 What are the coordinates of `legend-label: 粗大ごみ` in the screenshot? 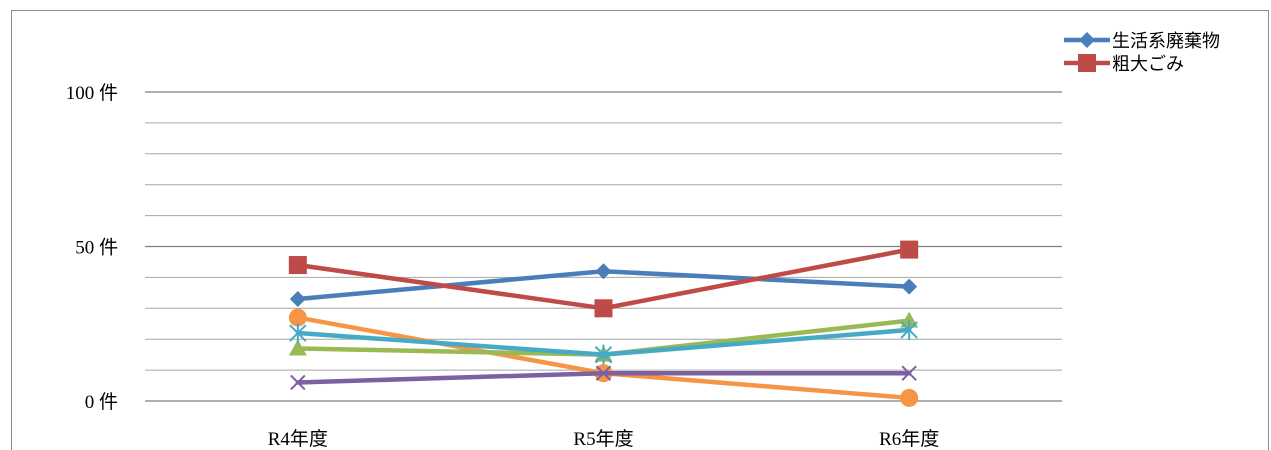 It's located at (1148, 64).